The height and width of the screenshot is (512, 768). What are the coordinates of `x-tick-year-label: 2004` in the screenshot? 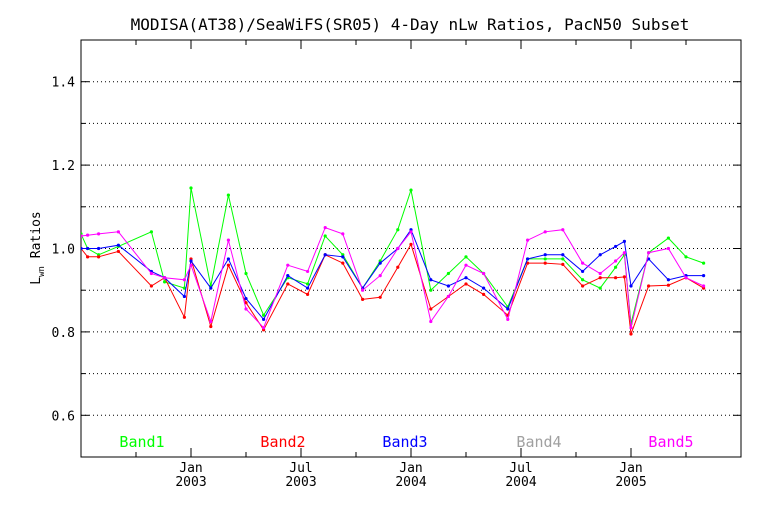 It's located at (520, 482).